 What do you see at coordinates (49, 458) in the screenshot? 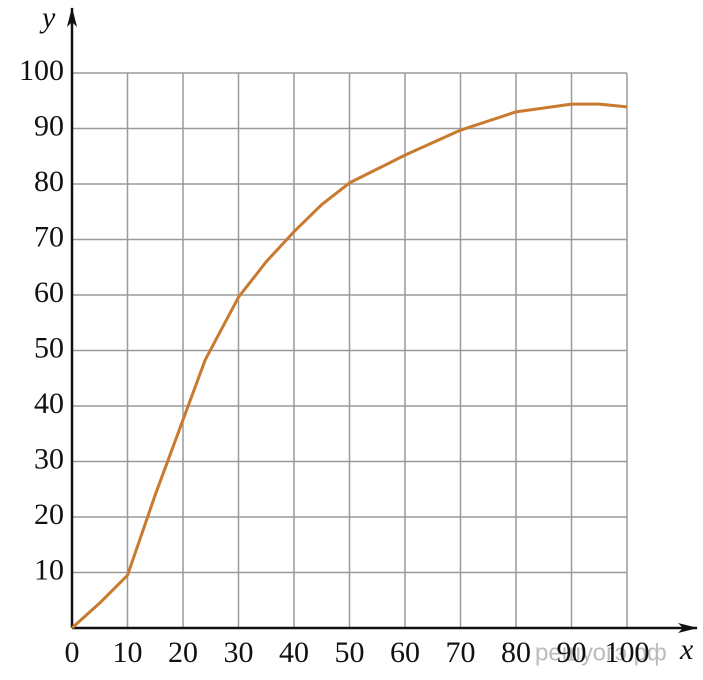
I see `y-tick-label: 30` at bounding box center [49, 458].